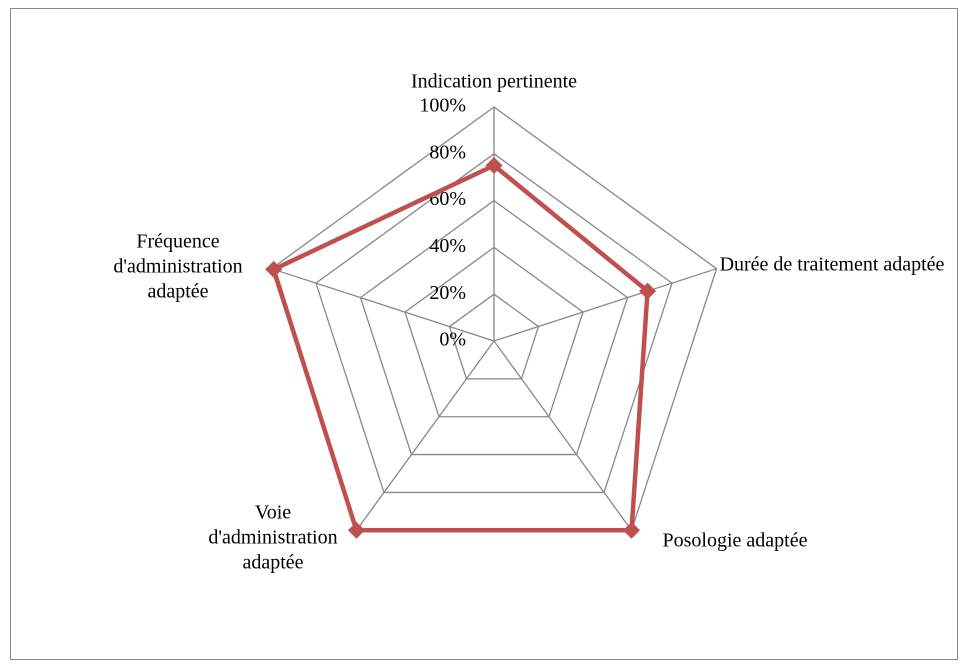  Describe the element at coordinates (494, 81) in the screenshot. I see `category-label: Indication pertinente` at that location.